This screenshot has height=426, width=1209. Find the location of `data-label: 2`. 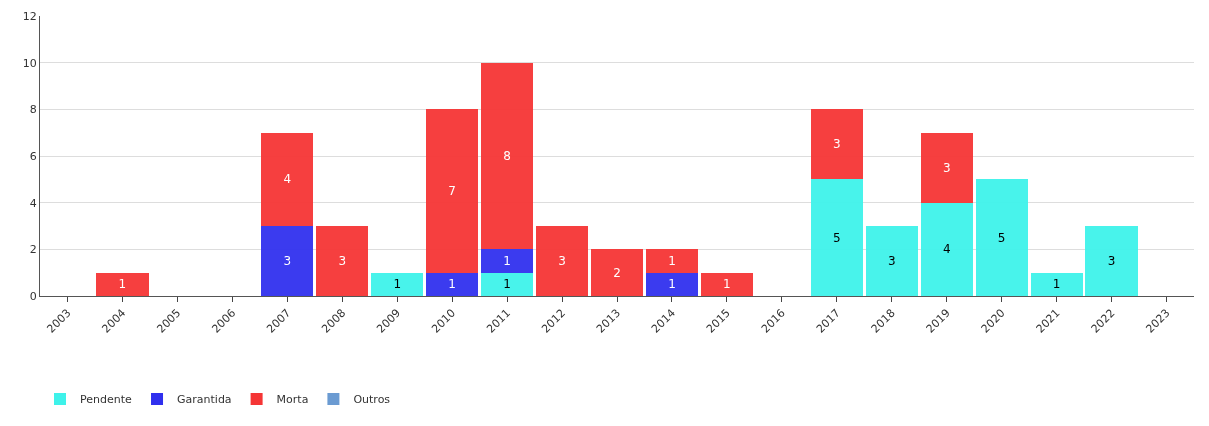

data-label: 2 is located at coordinates (617, 272).